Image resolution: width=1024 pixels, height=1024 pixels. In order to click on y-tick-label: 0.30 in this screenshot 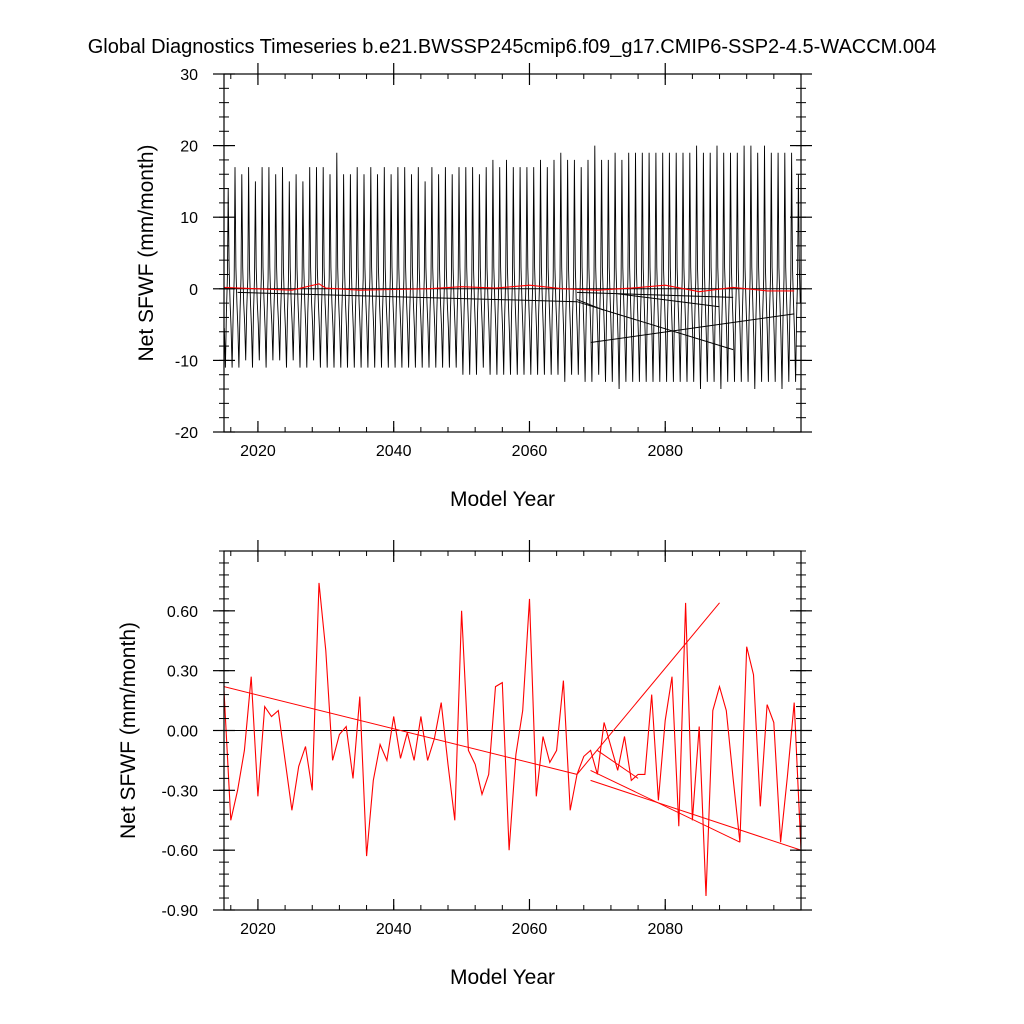, I will do `click(182, 672)`.